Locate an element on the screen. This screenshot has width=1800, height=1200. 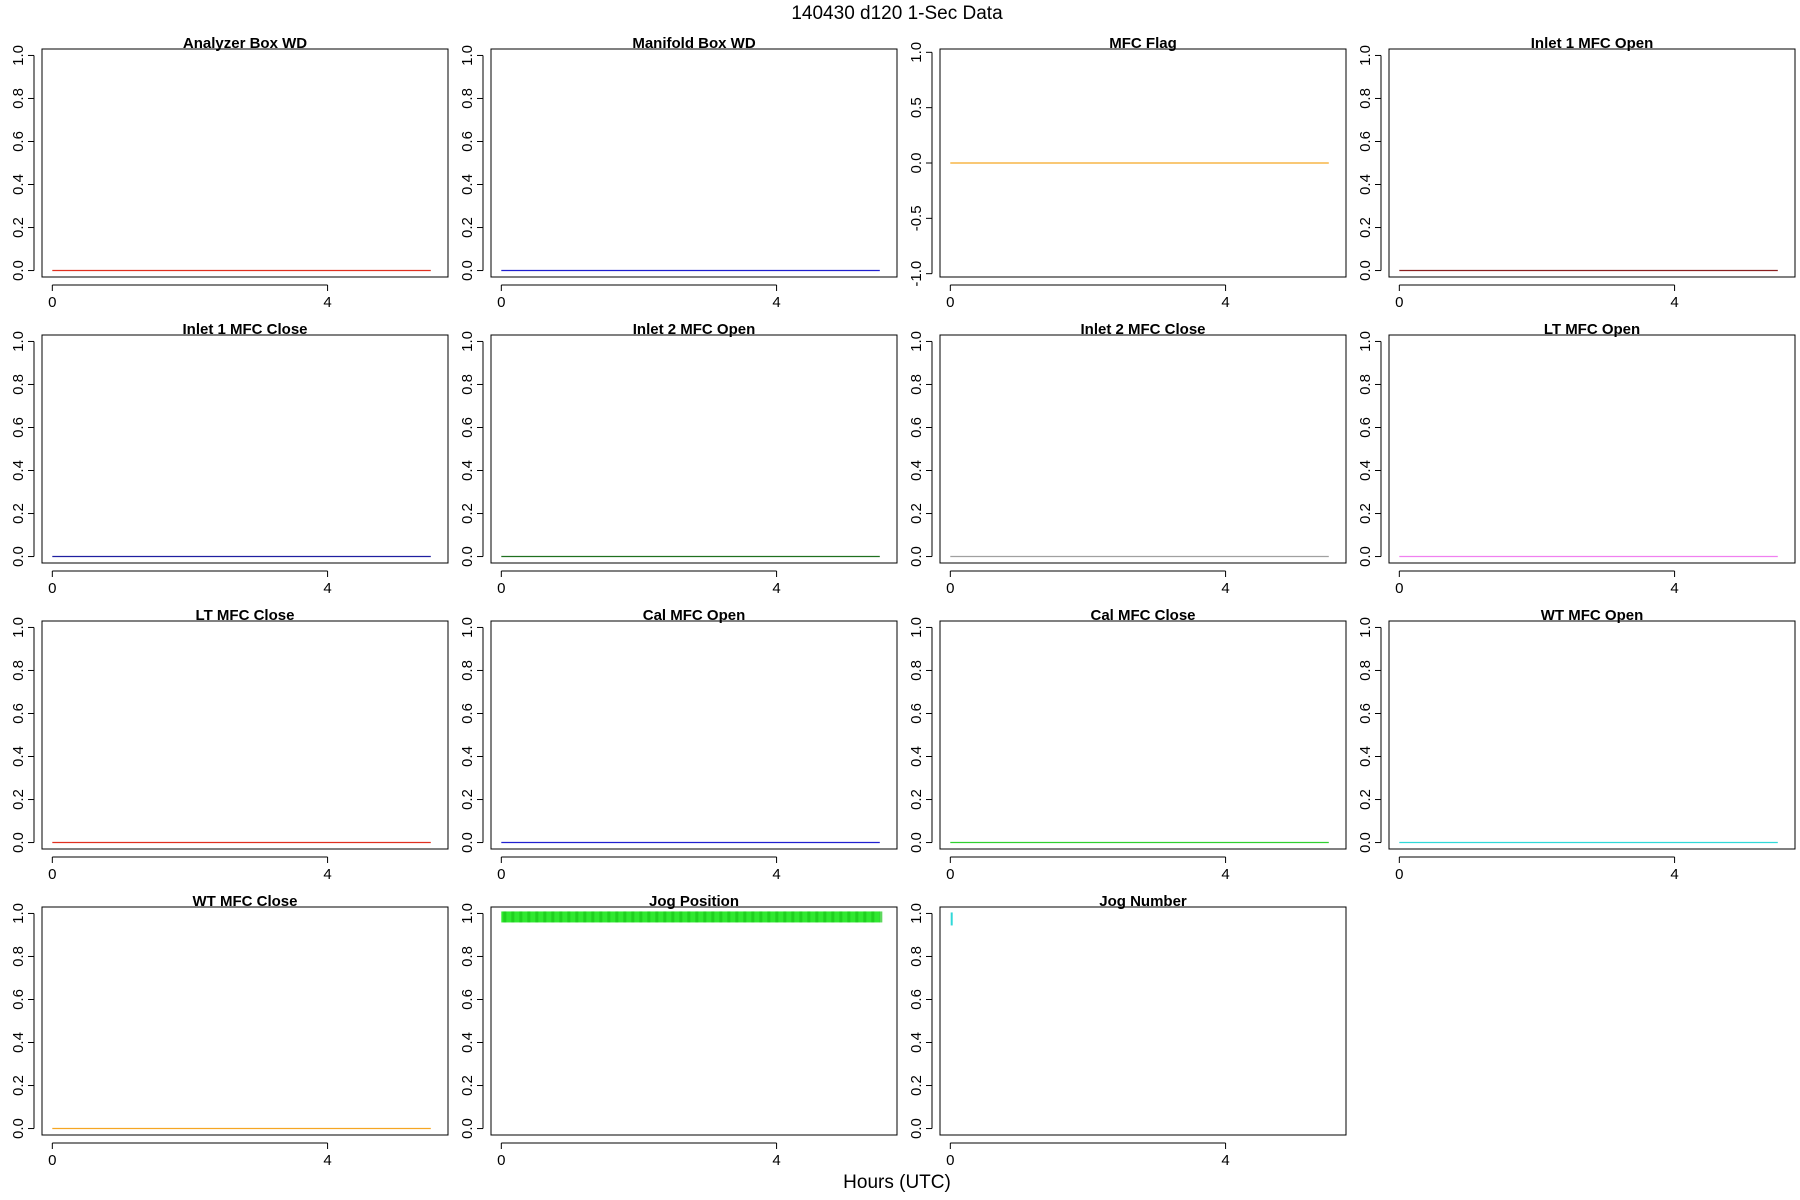
panel-analyzer-box-wd: Analyzer Box WD 0 4 0.0 0.2 0.4 0.6 0.8 1.0 is located at coordinates (229, 173).